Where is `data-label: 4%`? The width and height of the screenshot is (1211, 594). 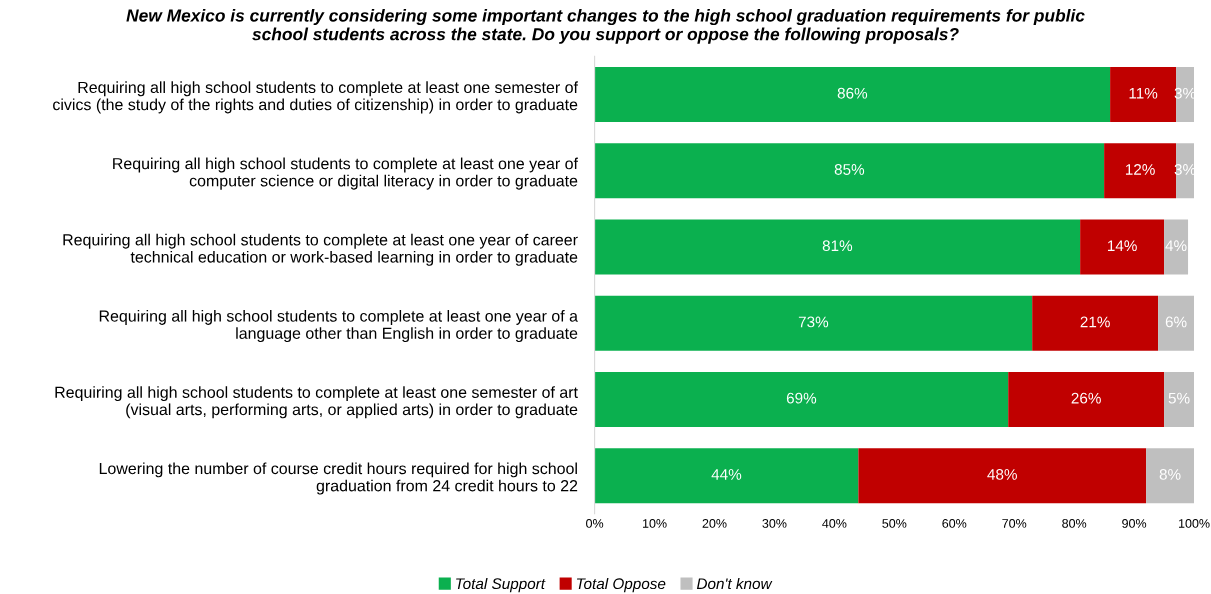 data-label: 4% is located at coordinates (1176, 246).